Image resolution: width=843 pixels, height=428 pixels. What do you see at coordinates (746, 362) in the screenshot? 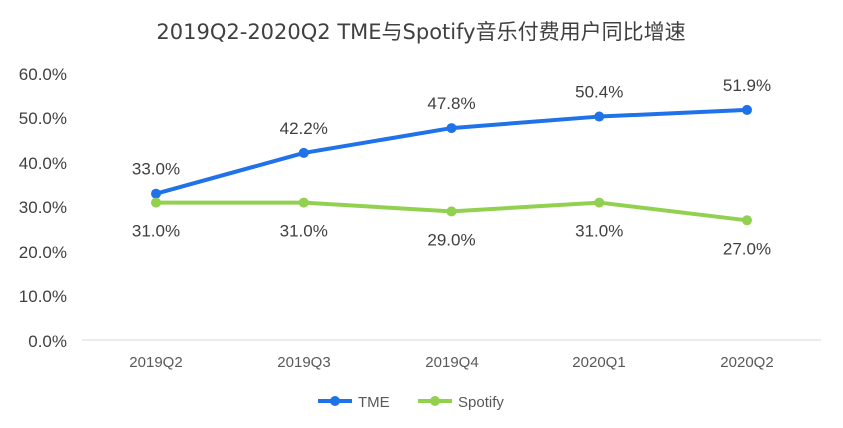
I see `x-tick-label: 2020Q2` at bounding box center [746, 362].